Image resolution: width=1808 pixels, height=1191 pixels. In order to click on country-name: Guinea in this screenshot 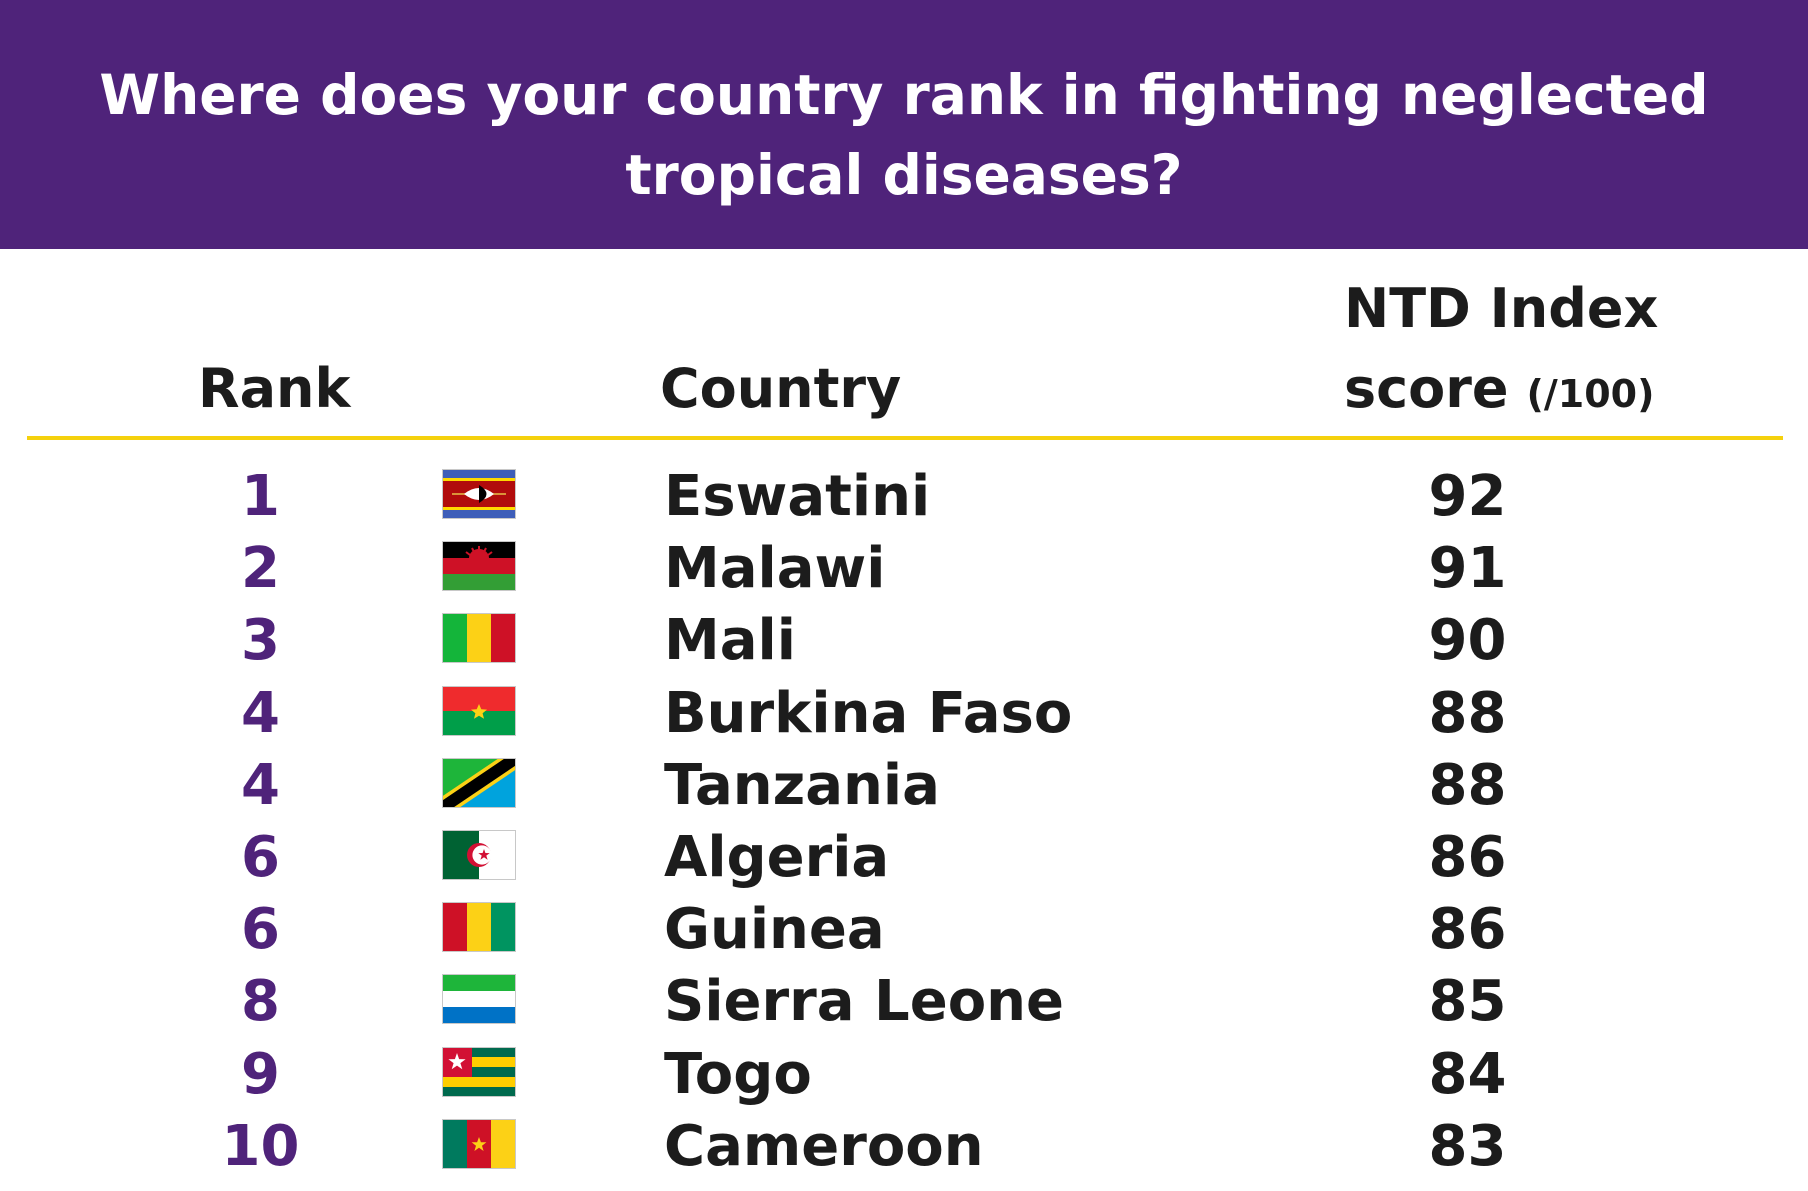, I will do `click(774, 930)`.